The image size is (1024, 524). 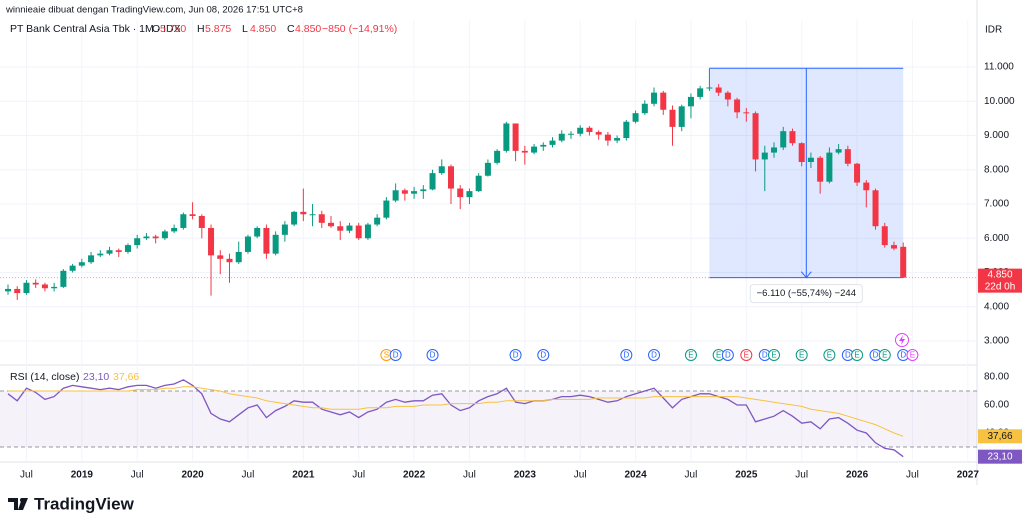 I want to click on measure-label-box, so click(x=806, y=294).